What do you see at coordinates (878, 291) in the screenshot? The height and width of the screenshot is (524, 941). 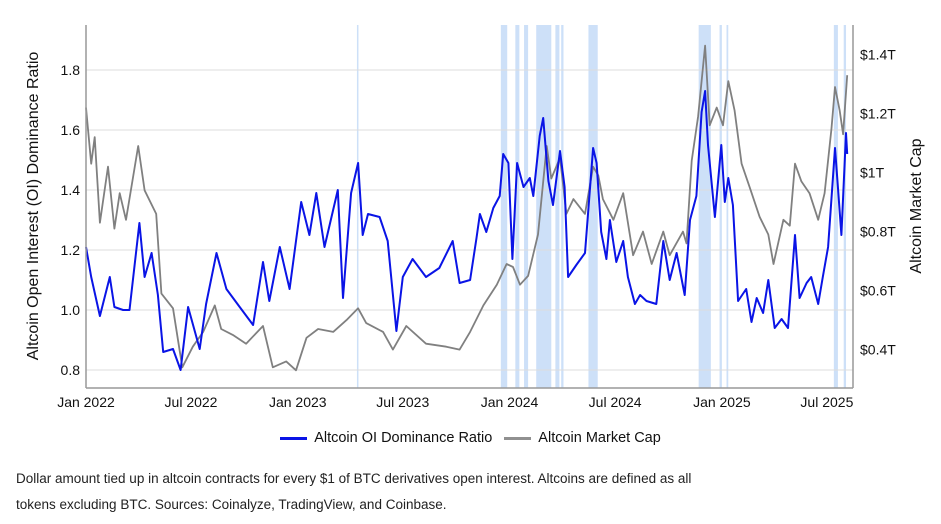 I see `y2-tick-label: $0.6T` at bounding box center [878, 291].